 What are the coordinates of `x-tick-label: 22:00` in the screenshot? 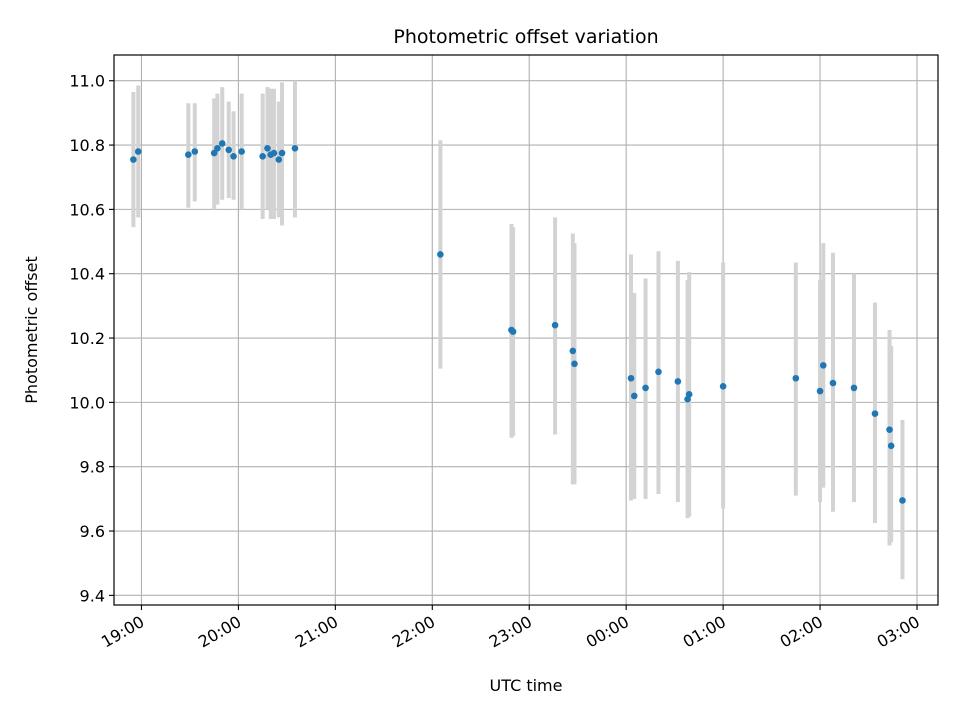 It's located at (413, 632).